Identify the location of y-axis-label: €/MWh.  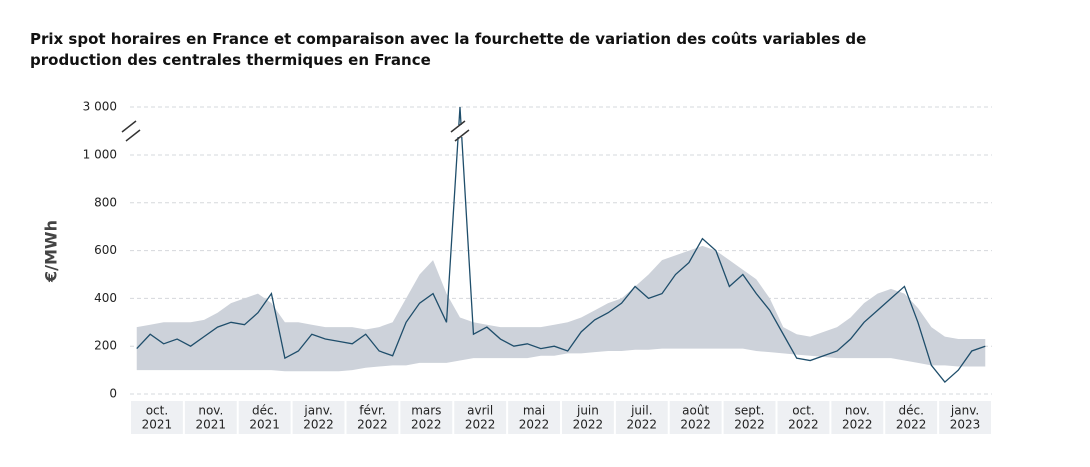
(51, 251).